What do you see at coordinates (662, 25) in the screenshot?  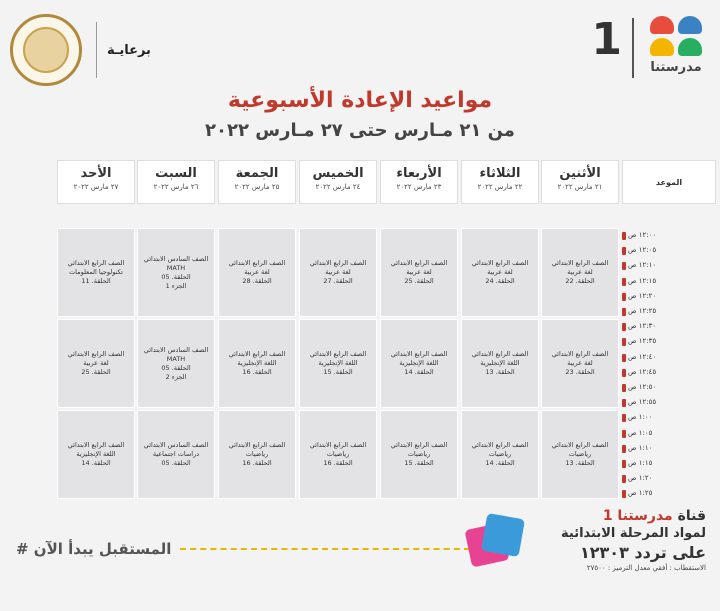 I see `logo-shape-red` at bounding box center [662, 25].